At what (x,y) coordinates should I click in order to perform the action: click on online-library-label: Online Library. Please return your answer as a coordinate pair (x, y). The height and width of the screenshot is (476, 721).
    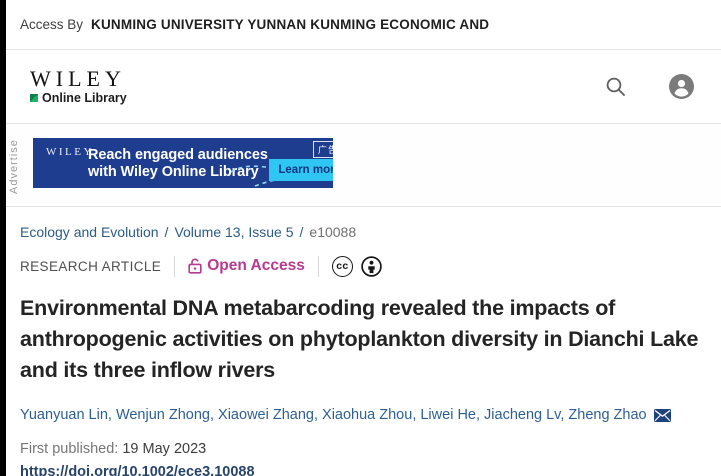
    Looking at the image, I should click on (84, 98).